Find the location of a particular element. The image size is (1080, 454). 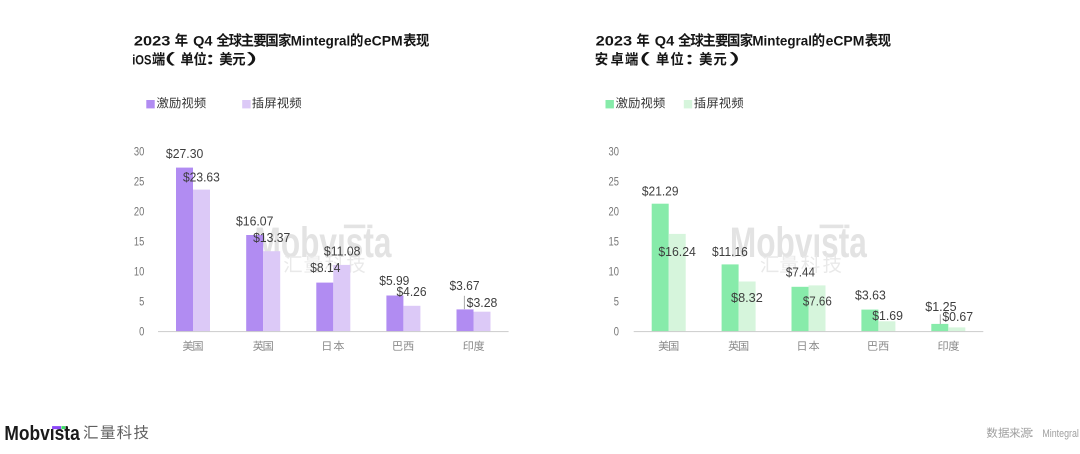

svg-text: $3.28 is located at coordinates (482, 303).